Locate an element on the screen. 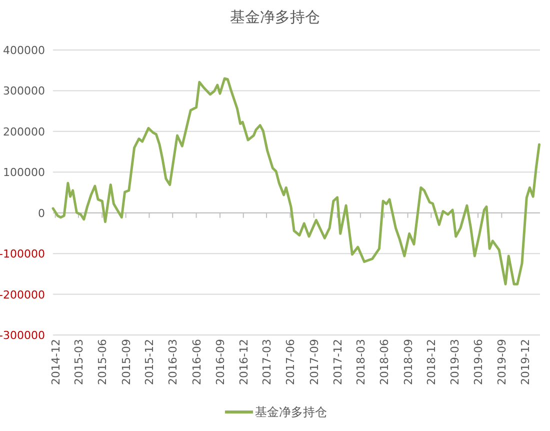 The image size is (550, 431). x-tick-label: 2017-03 is located at coordinates (267, 362).